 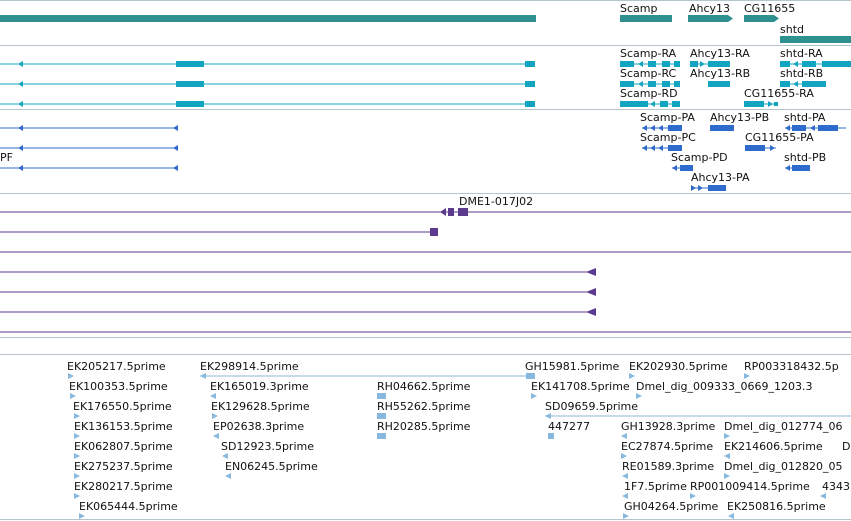 I want to click on est-label: EK275237.5prime, so click(x=123, y=466).